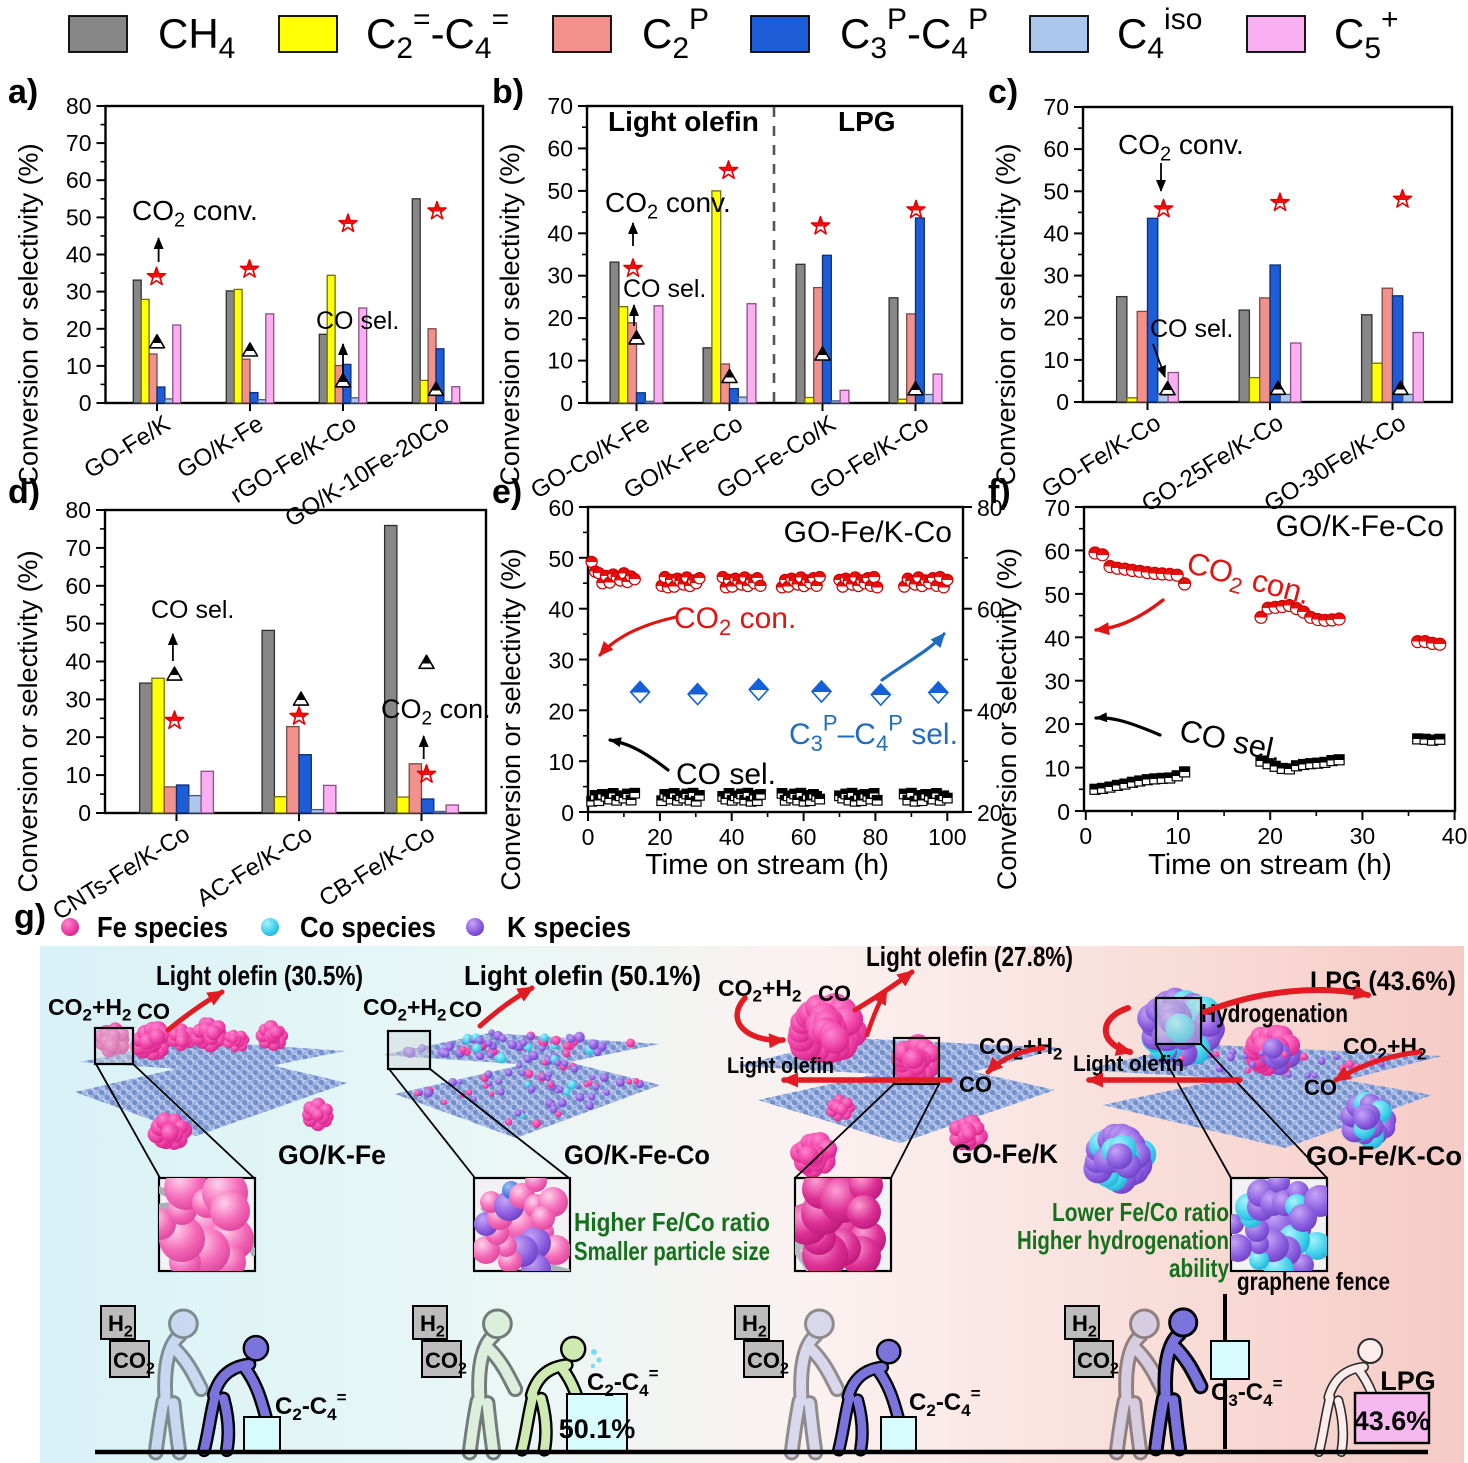 This screenshot has width=1468, height=1463. What do you see at coordinates (368, 928) in the screenshot?
I see `svg-text: Co species` at bounding box center [368, 928].